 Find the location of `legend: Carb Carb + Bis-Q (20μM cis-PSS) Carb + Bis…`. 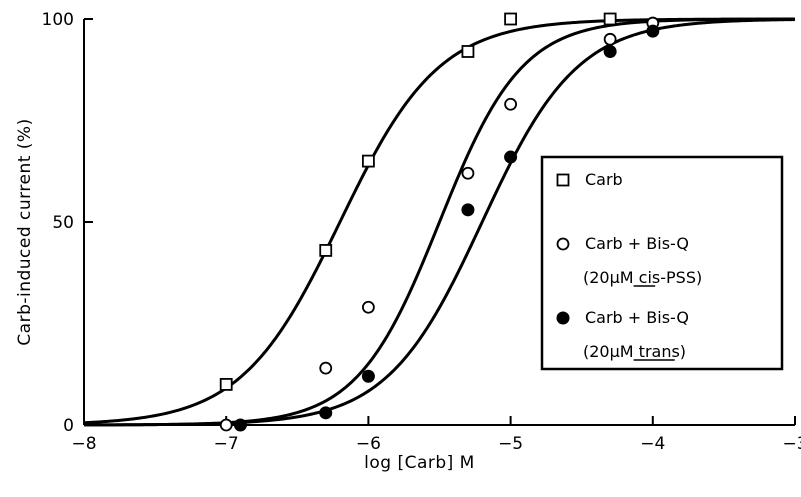

legend: Carb Carb + Bis-Q (20μM cis-PSS) Carb + Bis… is located at coordinates (662, 263).